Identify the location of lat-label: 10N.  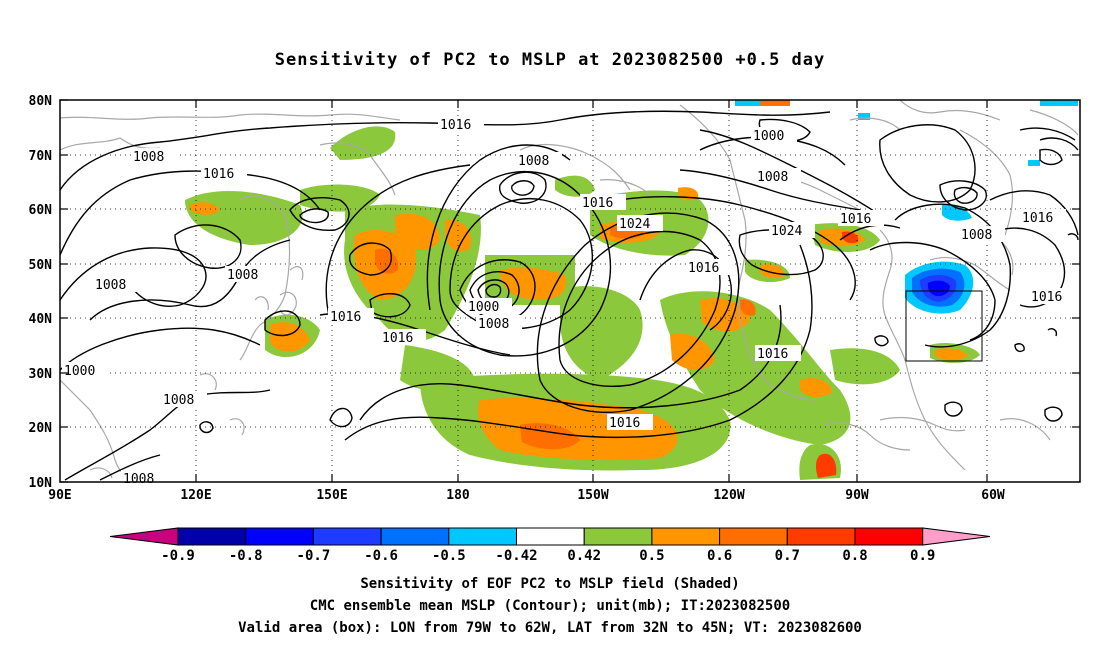
(41, 483).